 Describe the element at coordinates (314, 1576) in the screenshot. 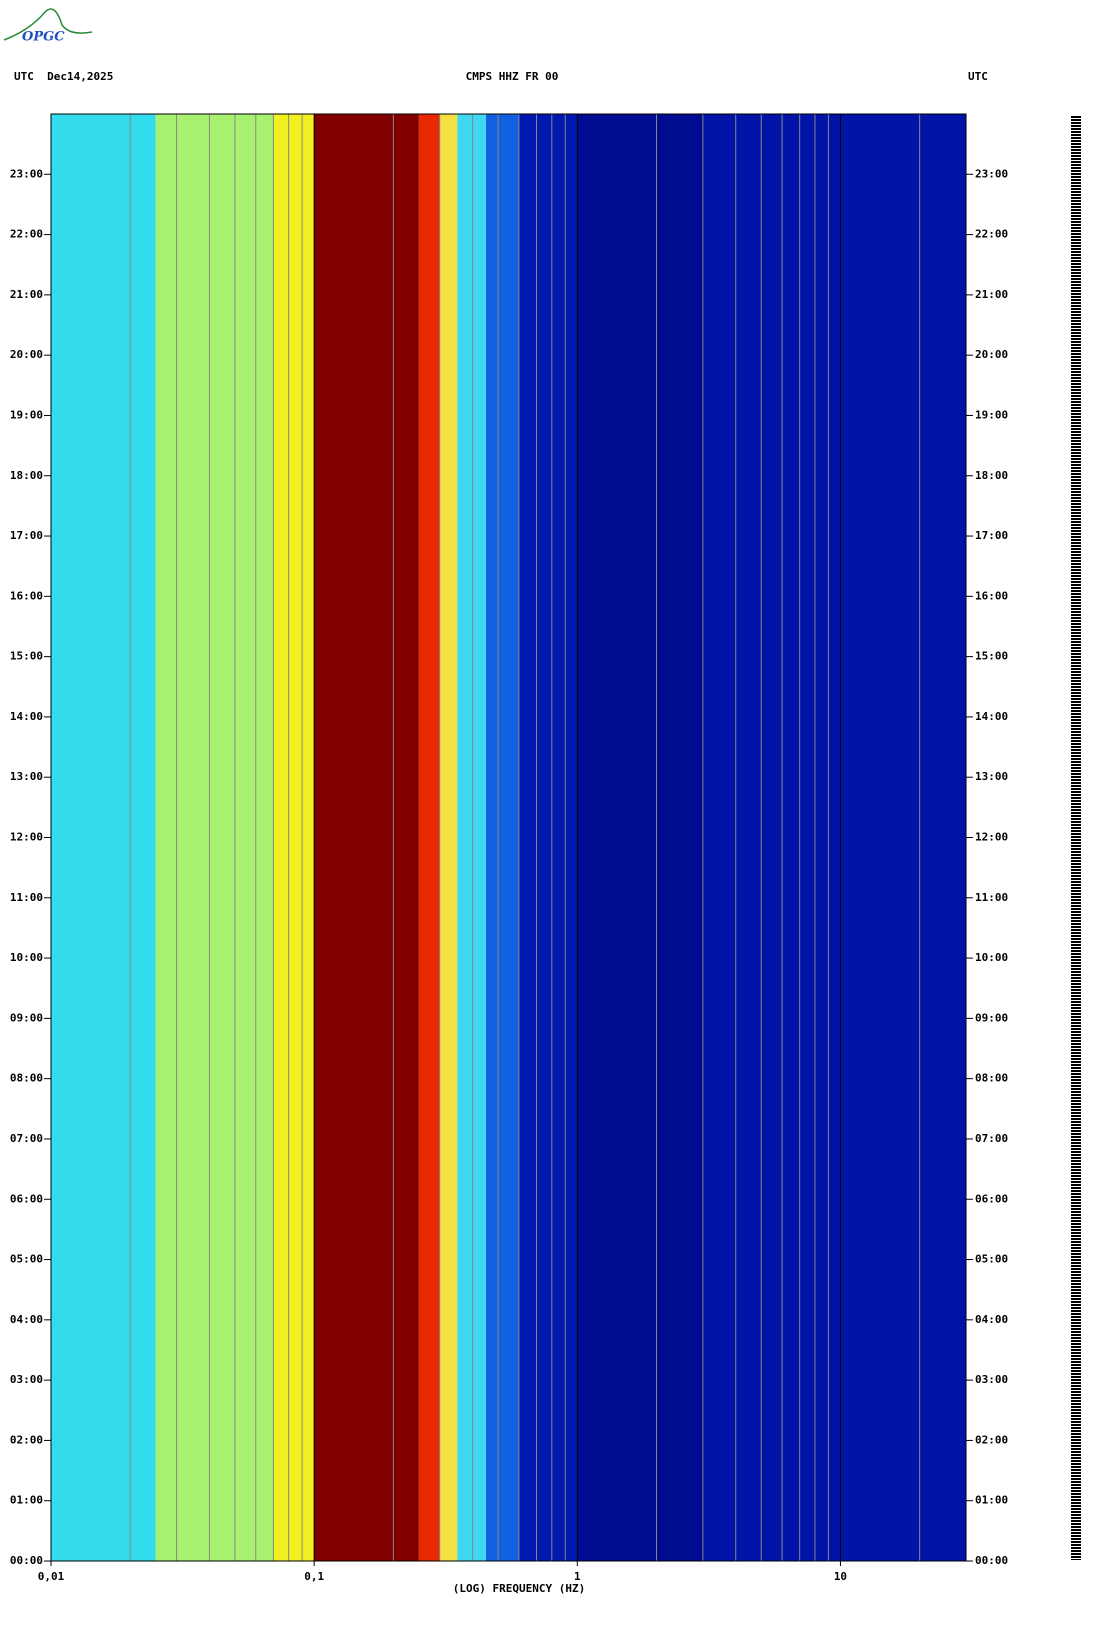

I see `x-tick-label: 0,1` at that location.